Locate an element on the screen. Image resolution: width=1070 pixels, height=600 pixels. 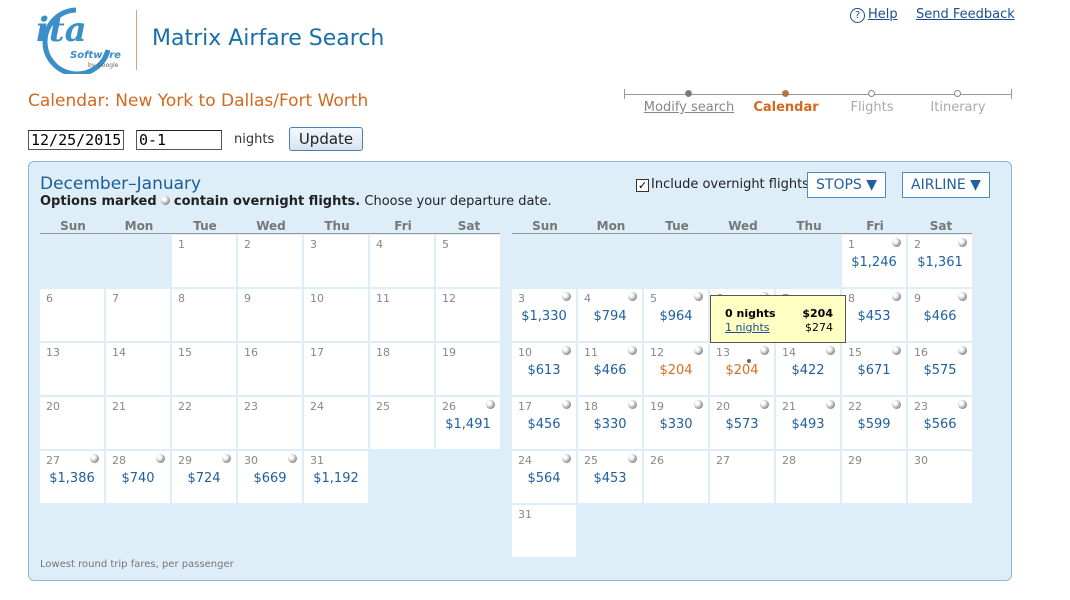
day-cell: 8 $453 is located at coordinates (874, 315).